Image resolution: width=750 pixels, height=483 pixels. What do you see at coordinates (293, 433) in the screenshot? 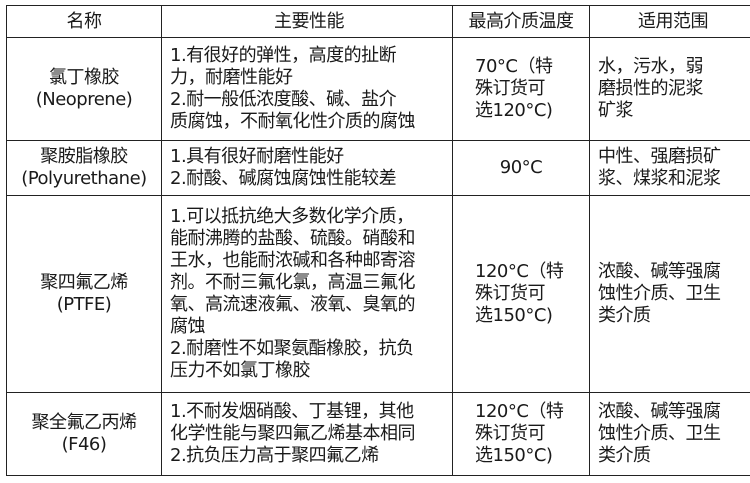
I see `cell-text-line: 化学性能与聚四氟乙烯基本相同` at bounding box center [293, 433].